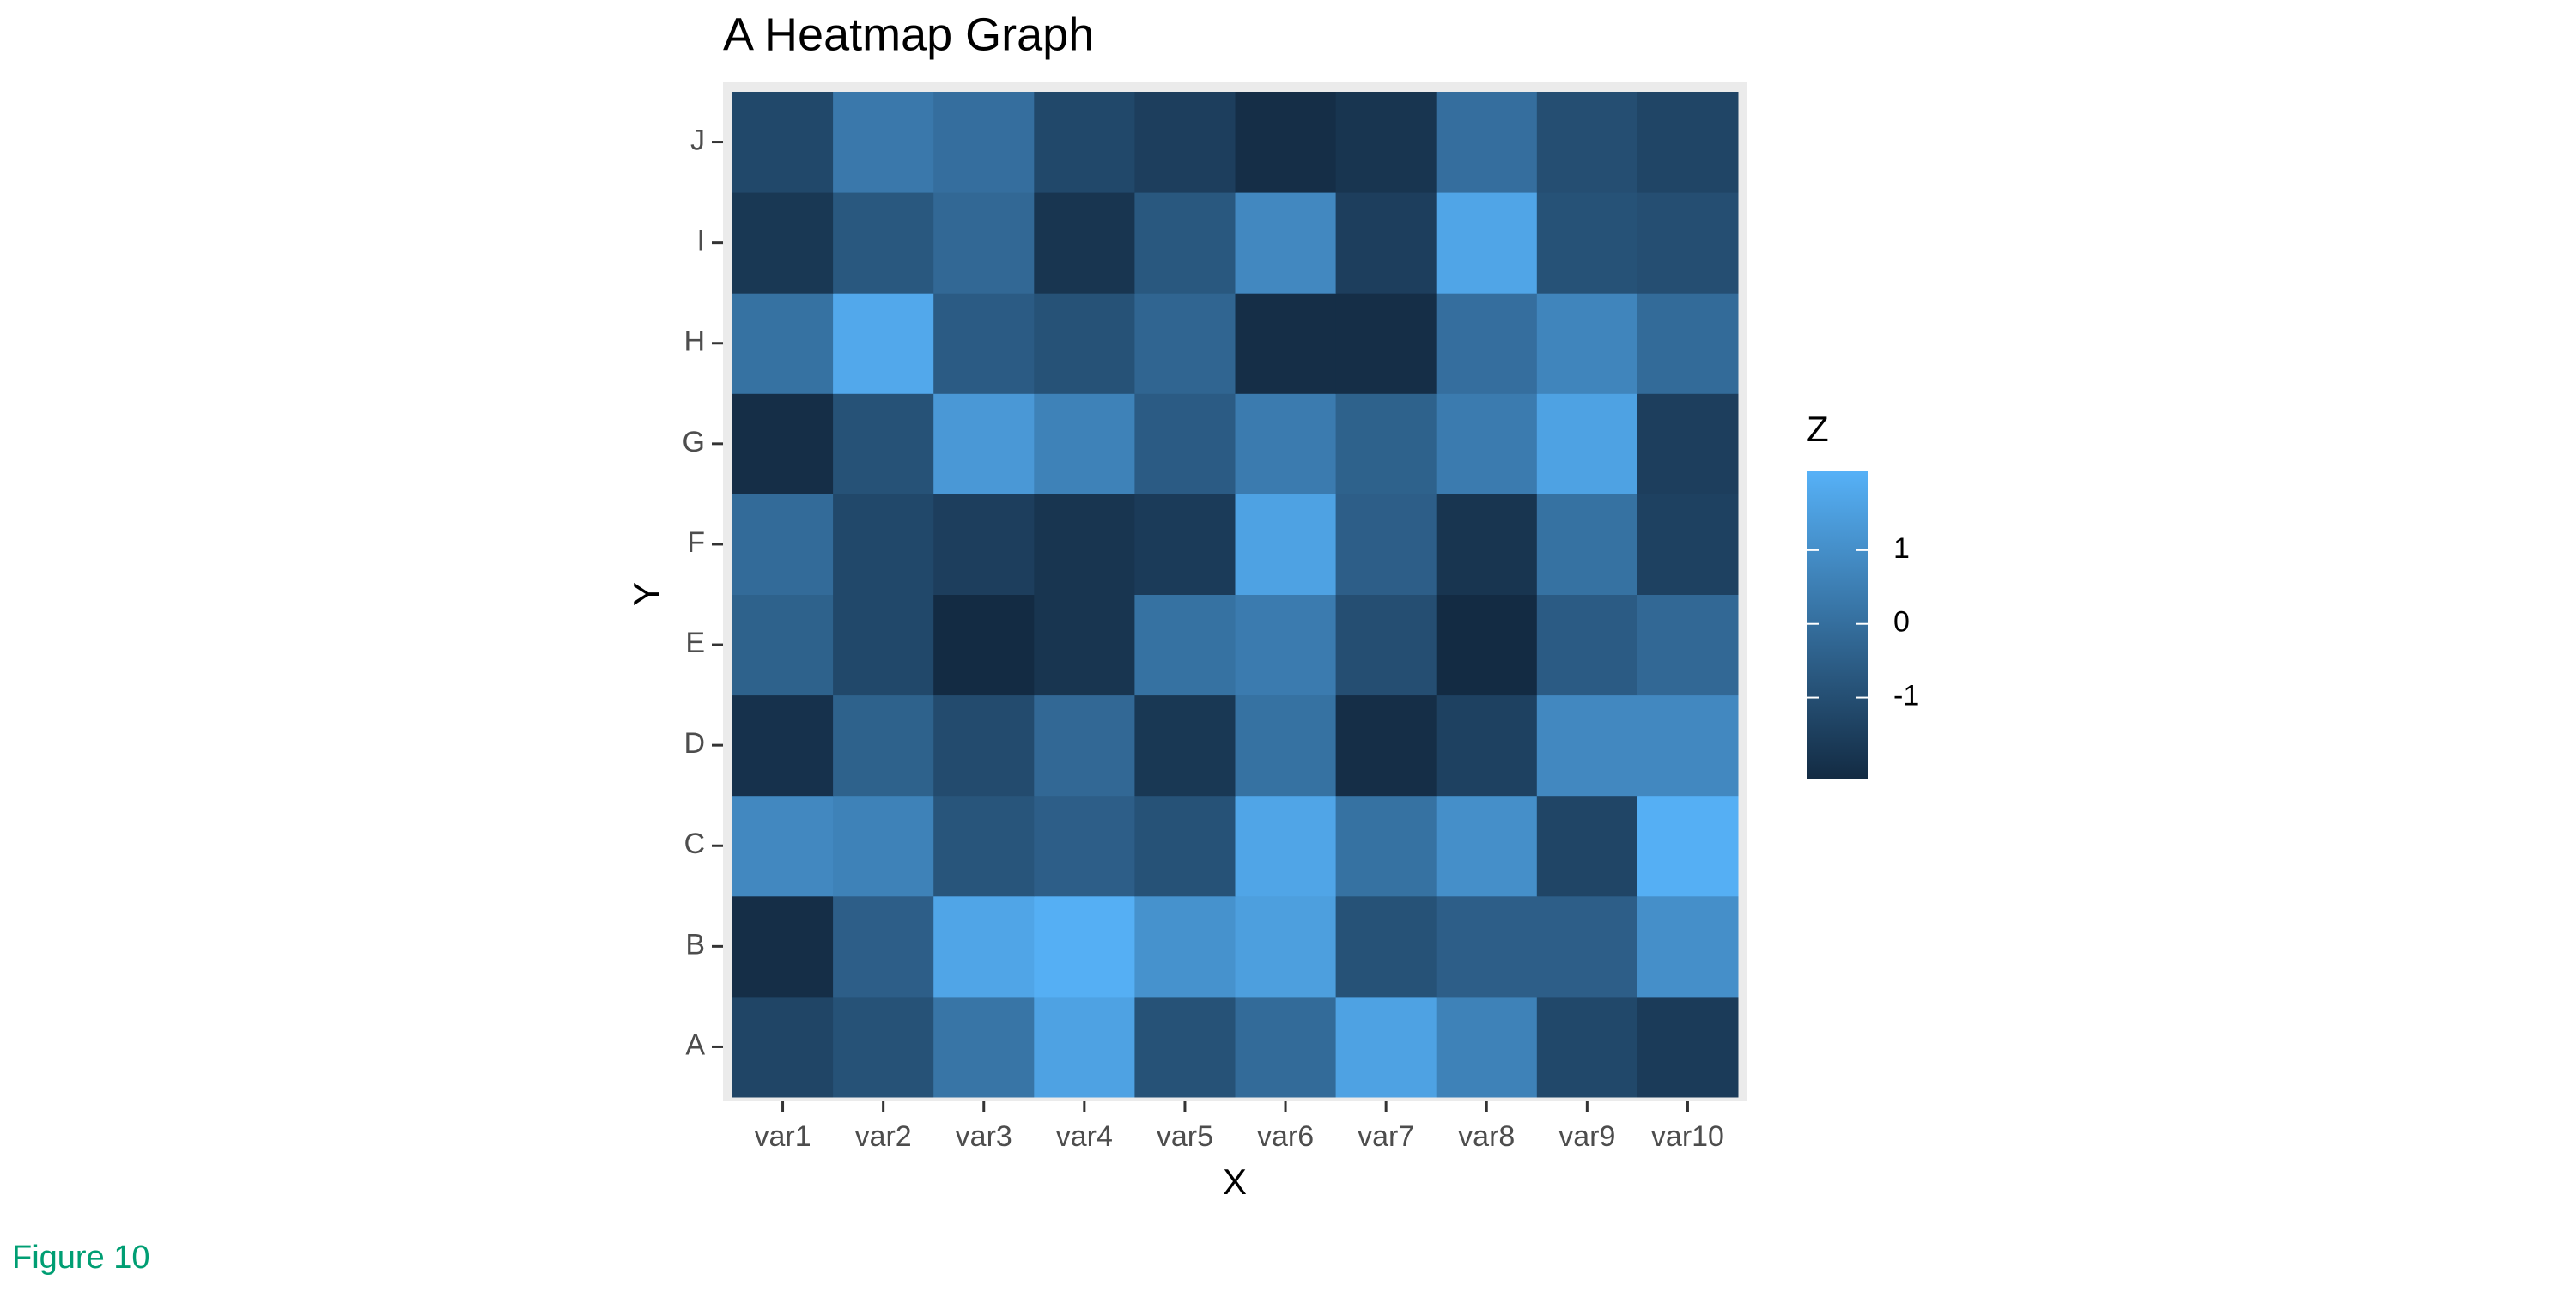  I want to click on legend-colorbar, so click(1837, 625).